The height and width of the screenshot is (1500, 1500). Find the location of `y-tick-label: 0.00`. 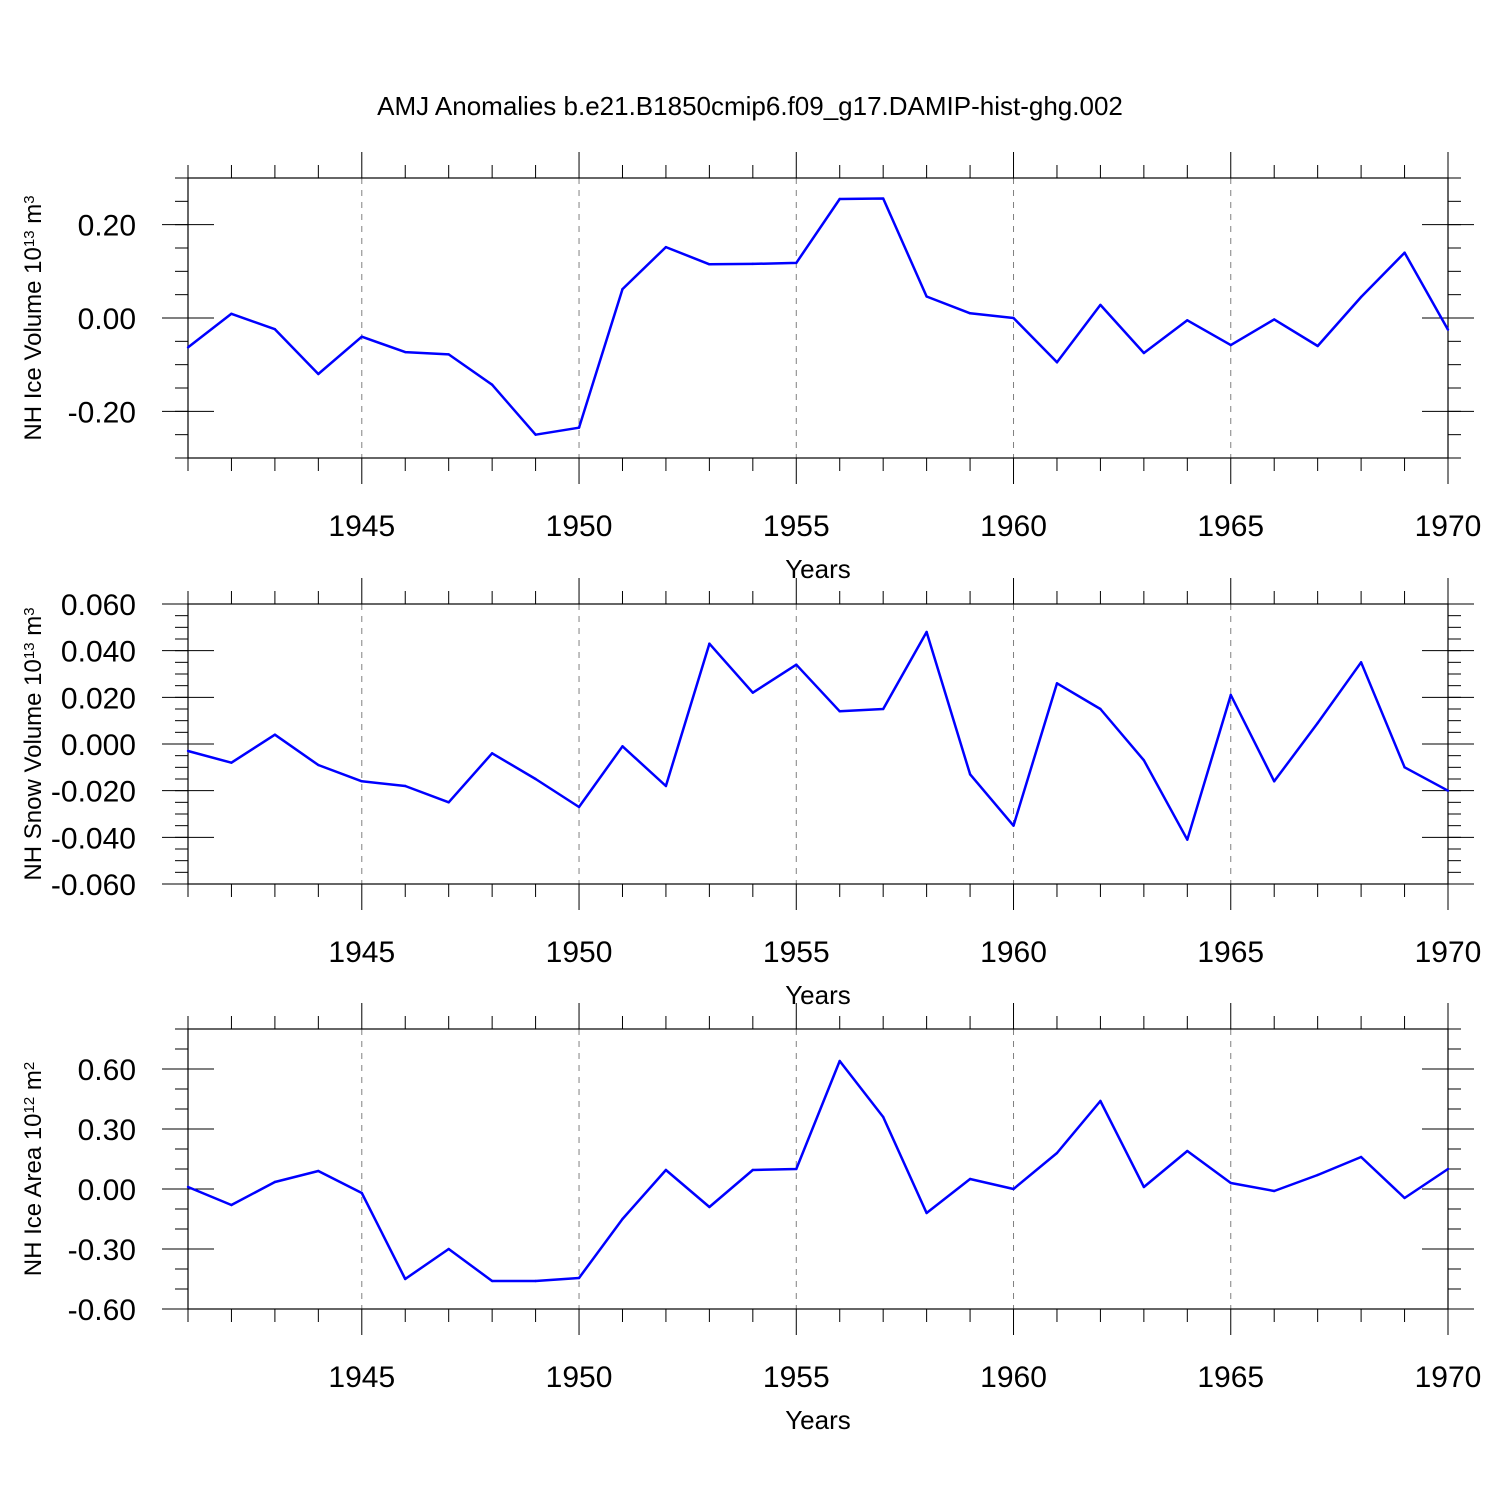

y-tick-label: 0.00 is located at coordinates (107, 319).